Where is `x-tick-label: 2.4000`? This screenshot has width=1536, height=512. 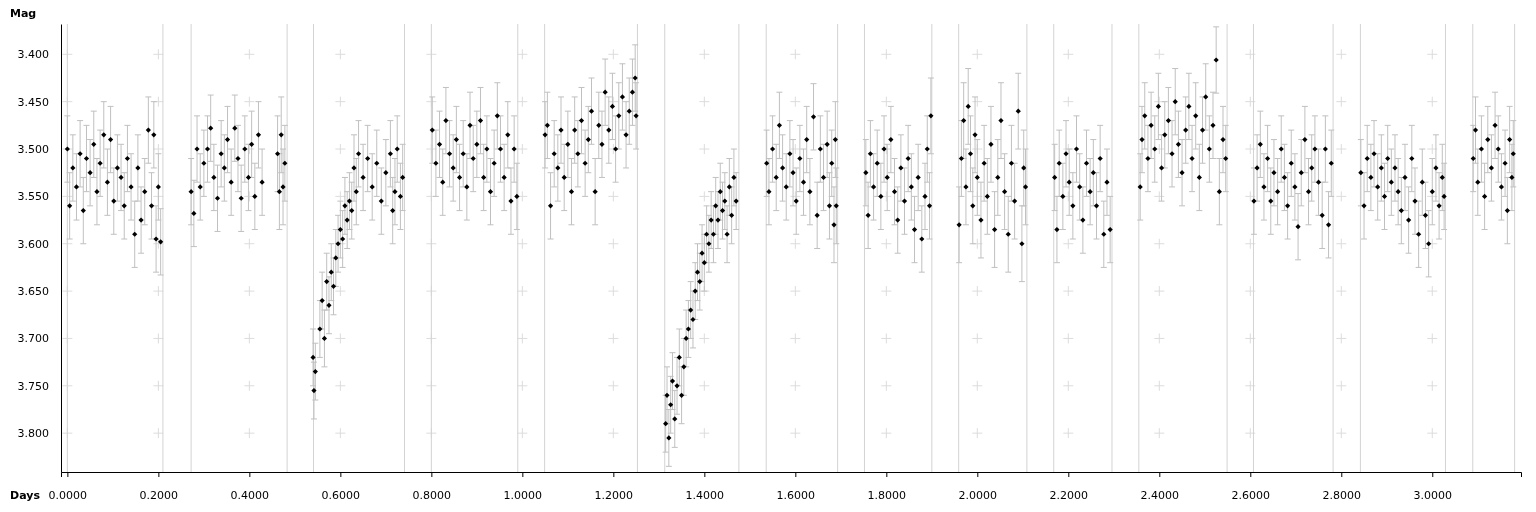 x-tick-label: 2.4000 is located at coordinates (1160, 495).